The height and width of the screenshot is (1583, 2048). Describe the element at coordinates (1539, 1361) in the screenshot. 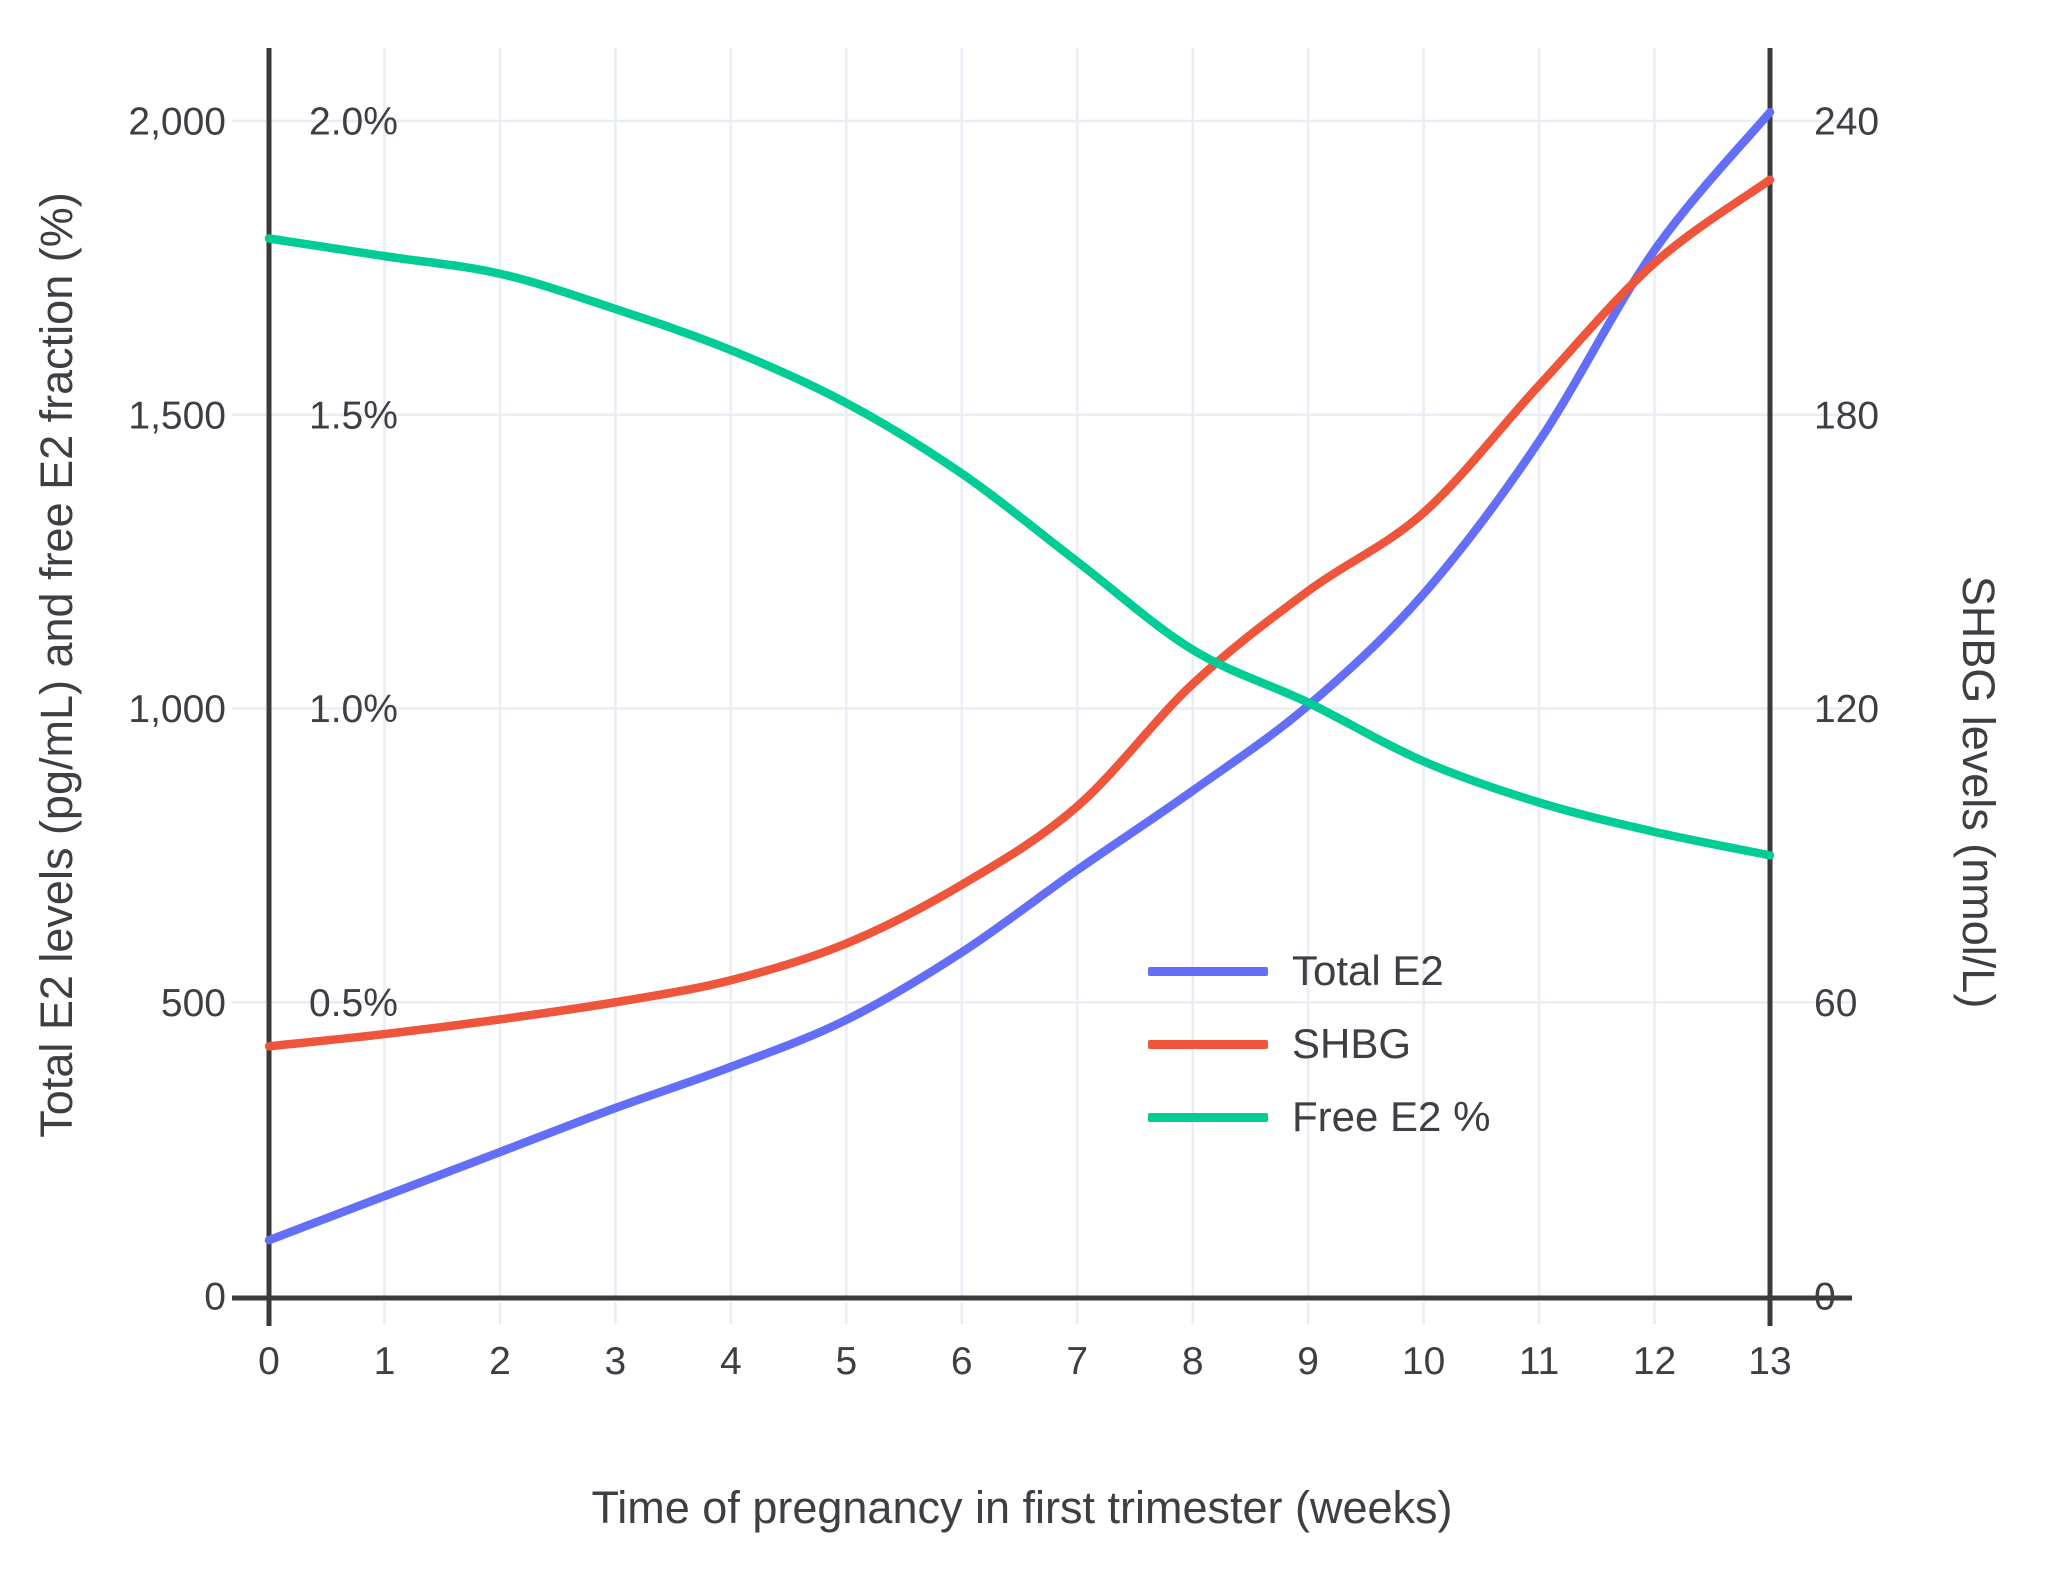

I see `x-tick-label: 11` at that location.